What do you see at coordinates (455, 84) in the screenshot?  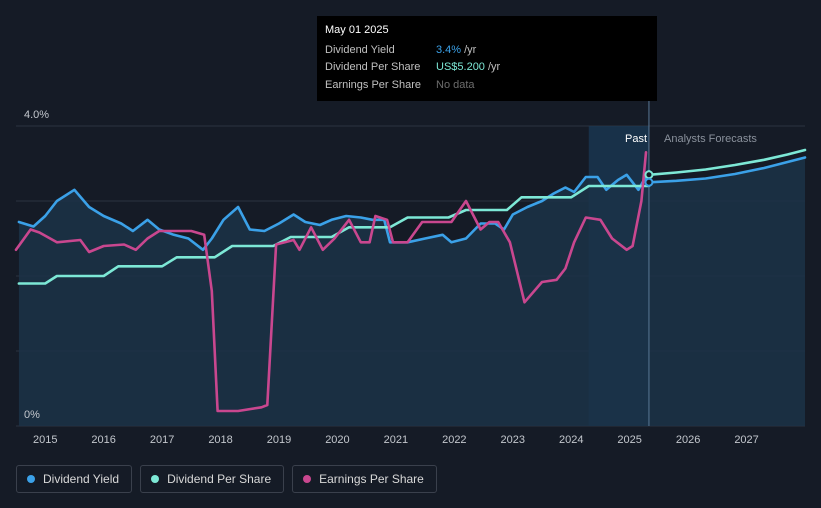 I see `tooltip-value: No data` at bounding box center [455, 84].